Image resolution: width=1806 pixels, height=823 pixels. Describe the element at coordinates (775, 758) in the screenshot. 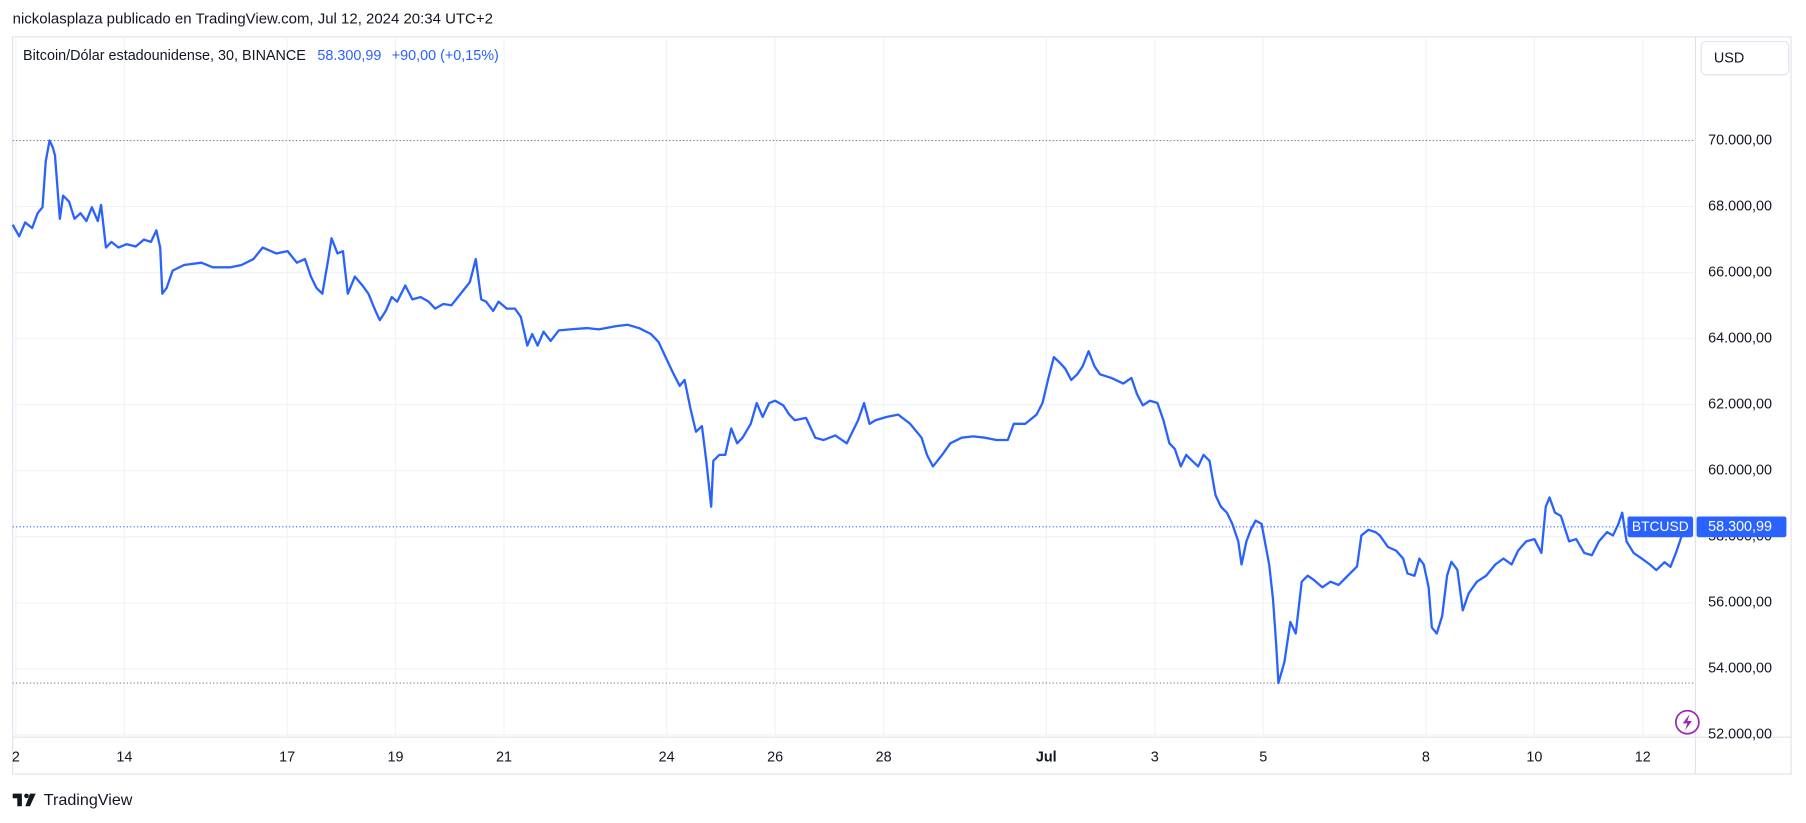

I see `x-tick-label: 26` at that location.